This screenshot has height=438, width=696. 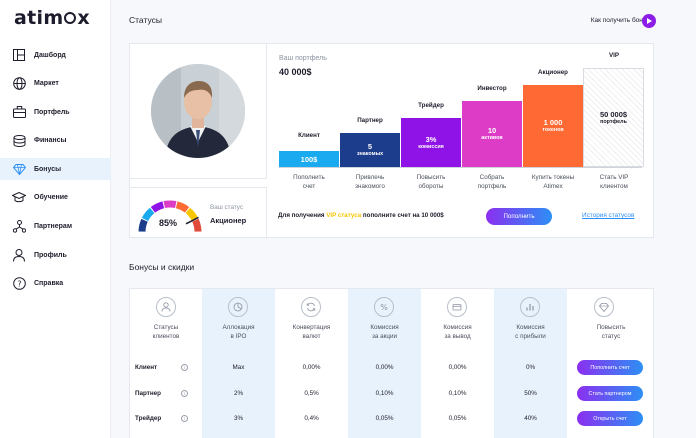 What do you see at coordinates (370, 147) in the screenshot?
I see `level-value: 5` at bounding box center [370, 147].